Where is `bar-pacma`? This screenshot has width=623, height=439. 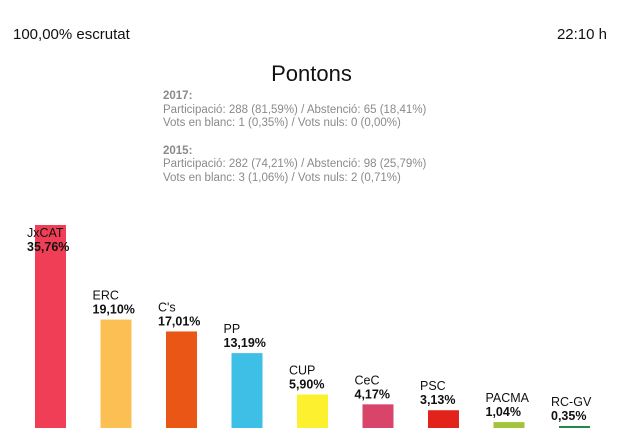
bar-pacma is located at coordinates (509, 425).